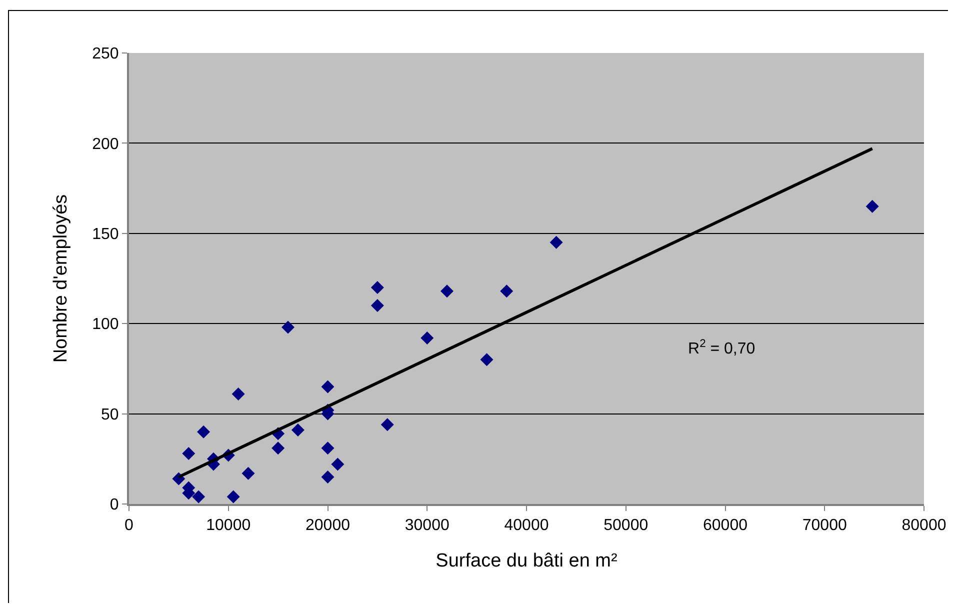 The height and width of the screenshot is (605, 956). I want to click on x-tick-label: 30000, so click(427, 525).